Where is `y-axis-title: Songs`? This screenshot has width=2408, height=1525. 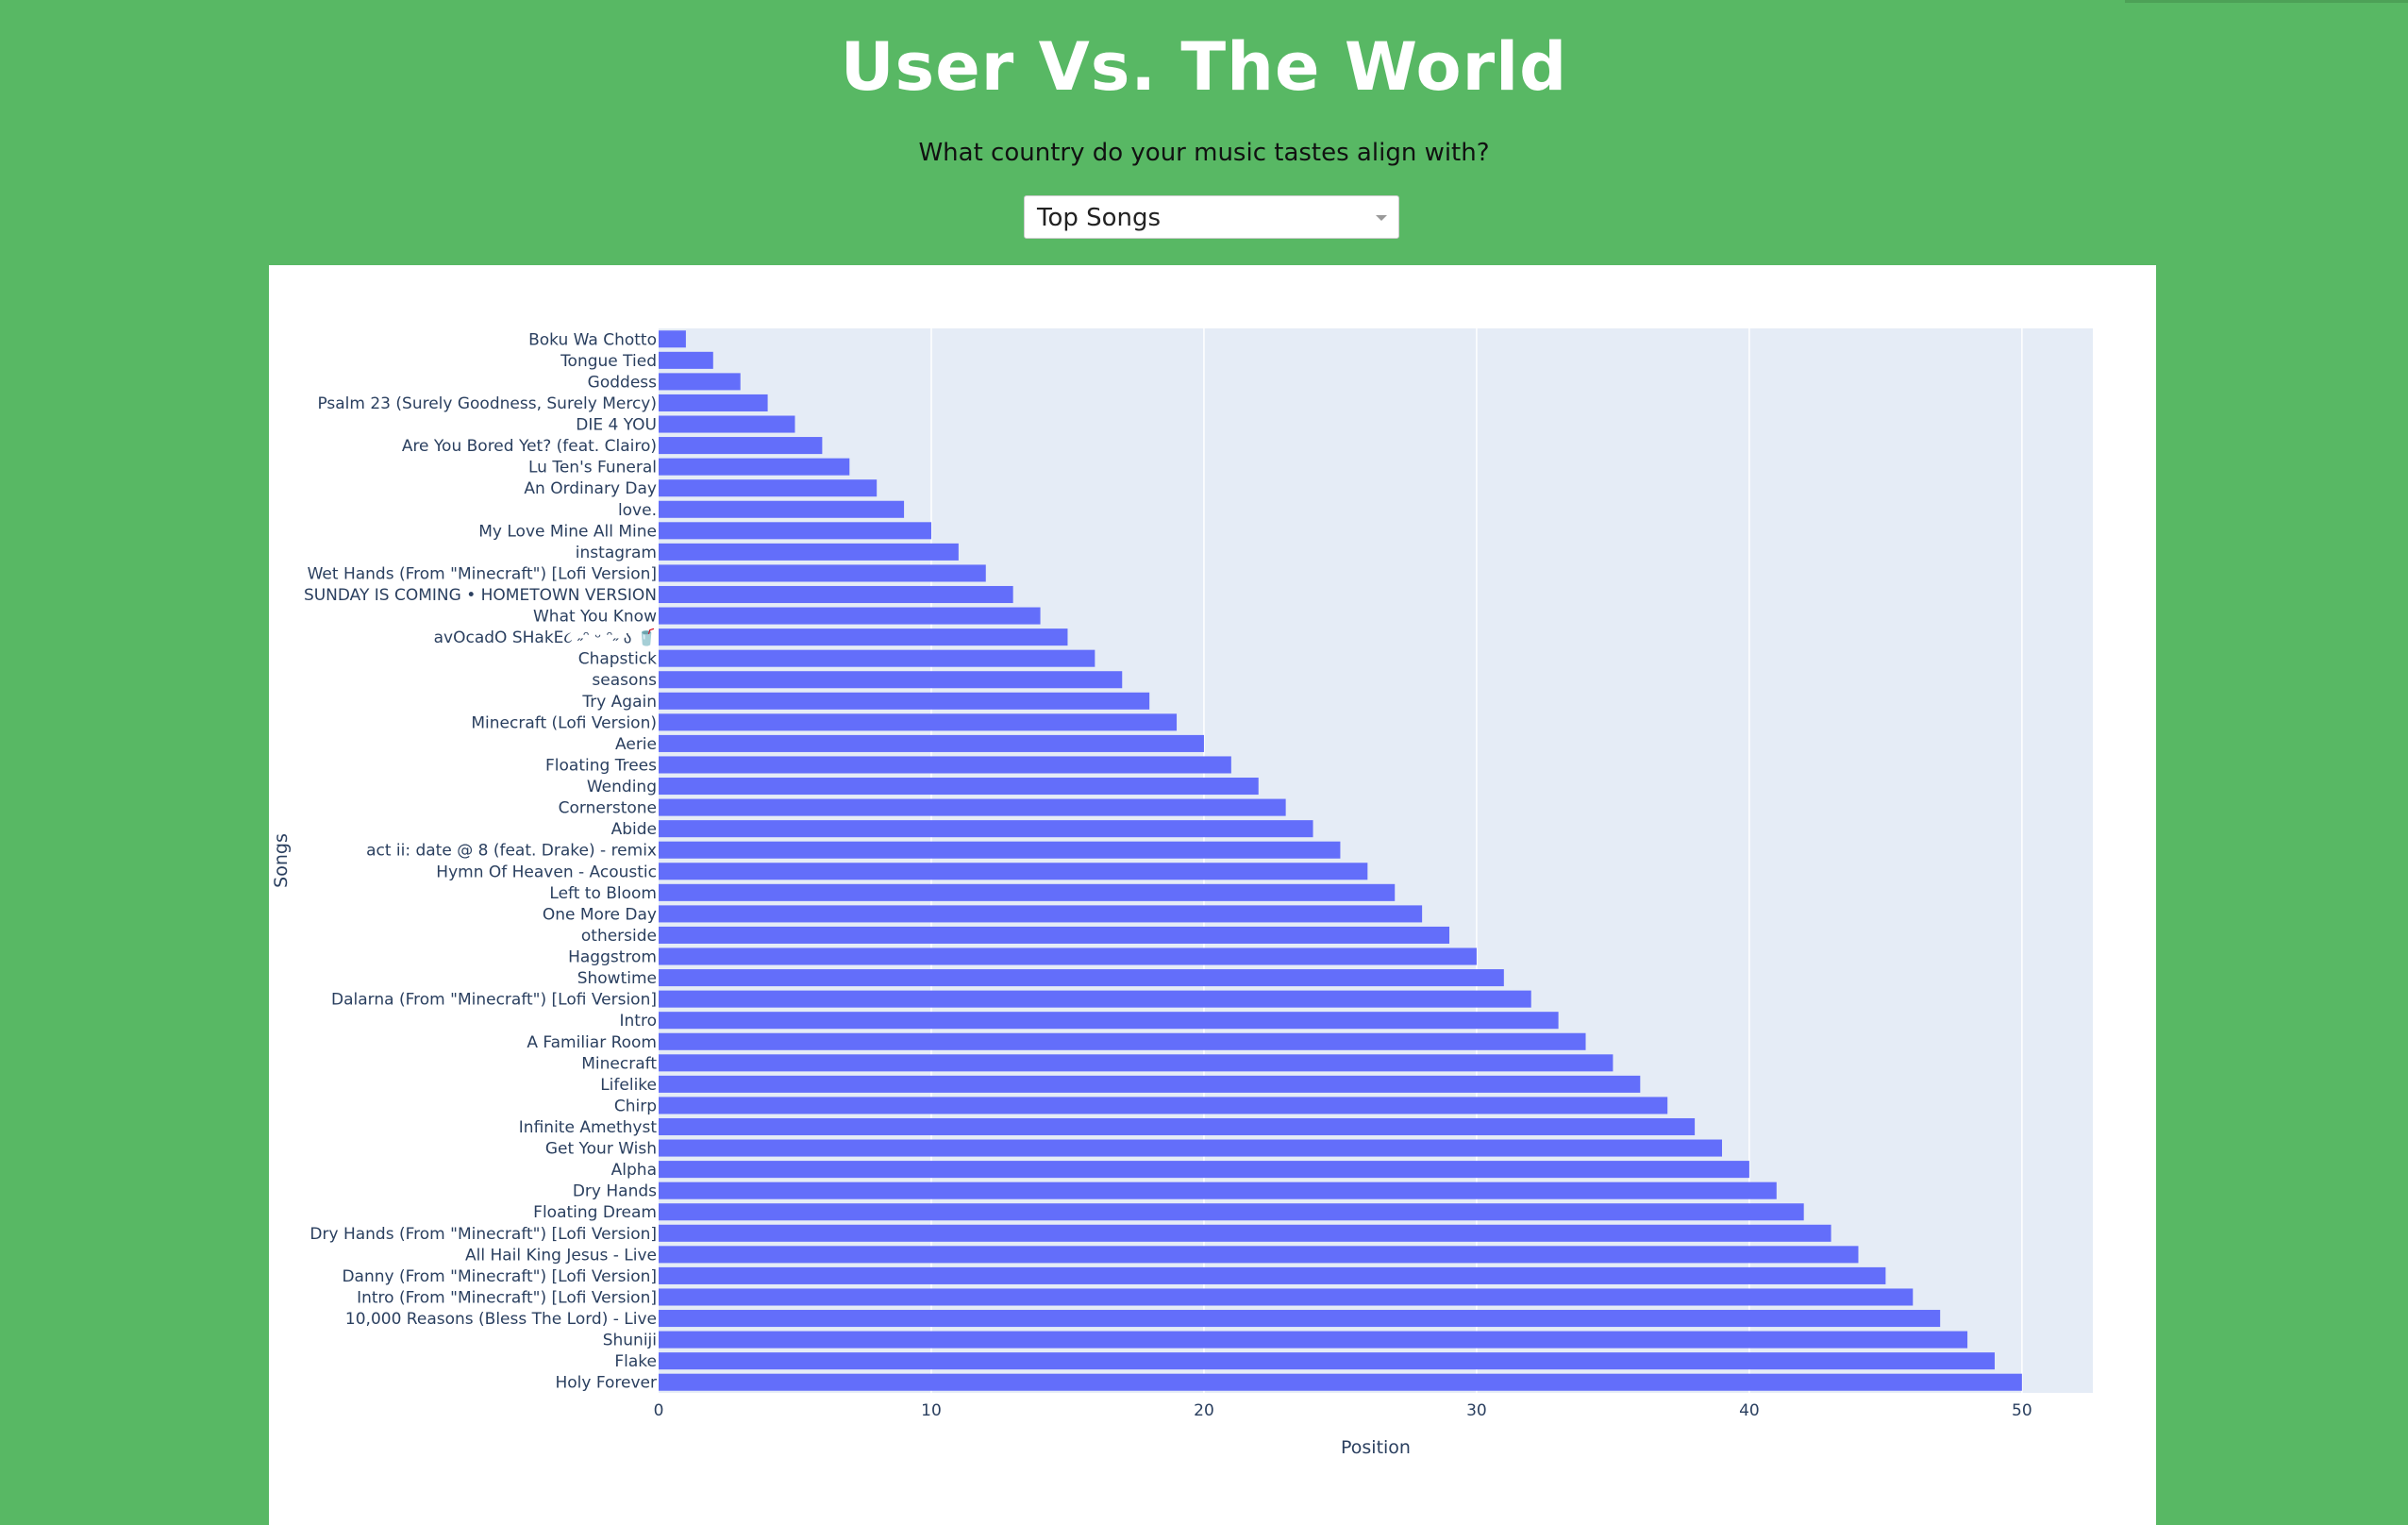
y-axis-title: Songs is located at coordinates (281, 860).